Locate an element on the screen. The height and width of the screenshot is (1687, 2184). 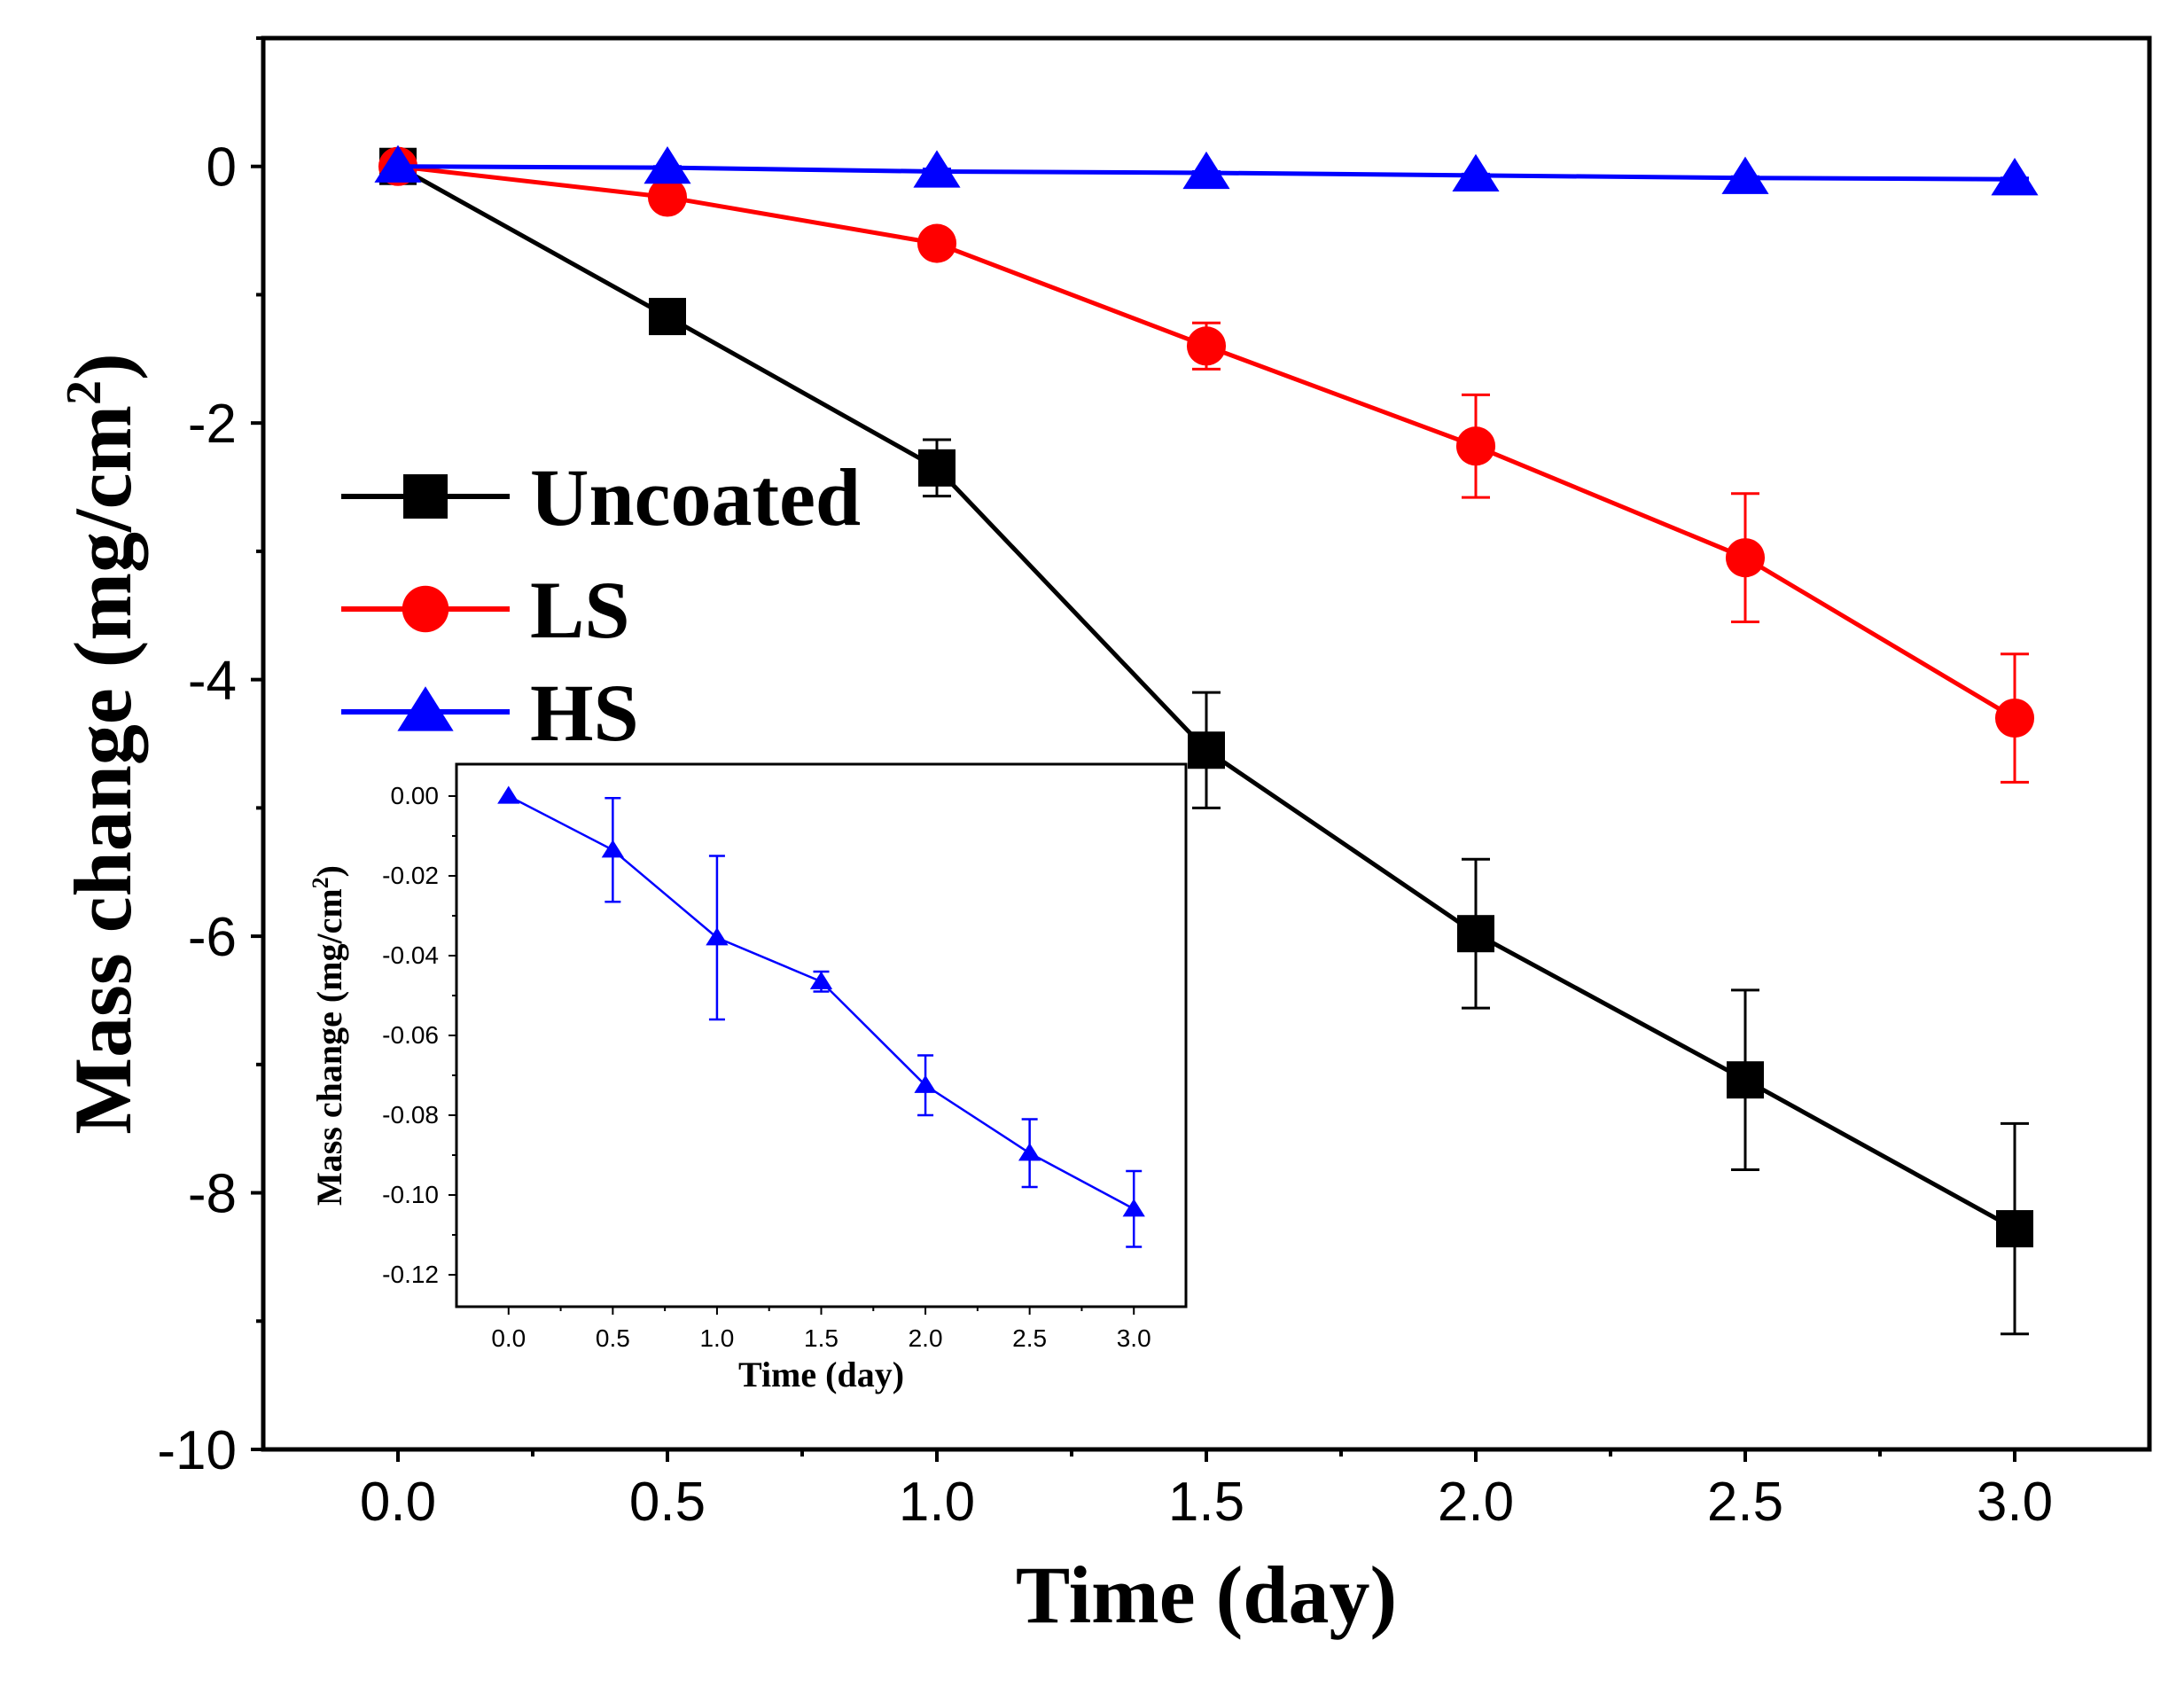
inset-x-tick-label: 2.0 is located at coordinates (926, 1338).